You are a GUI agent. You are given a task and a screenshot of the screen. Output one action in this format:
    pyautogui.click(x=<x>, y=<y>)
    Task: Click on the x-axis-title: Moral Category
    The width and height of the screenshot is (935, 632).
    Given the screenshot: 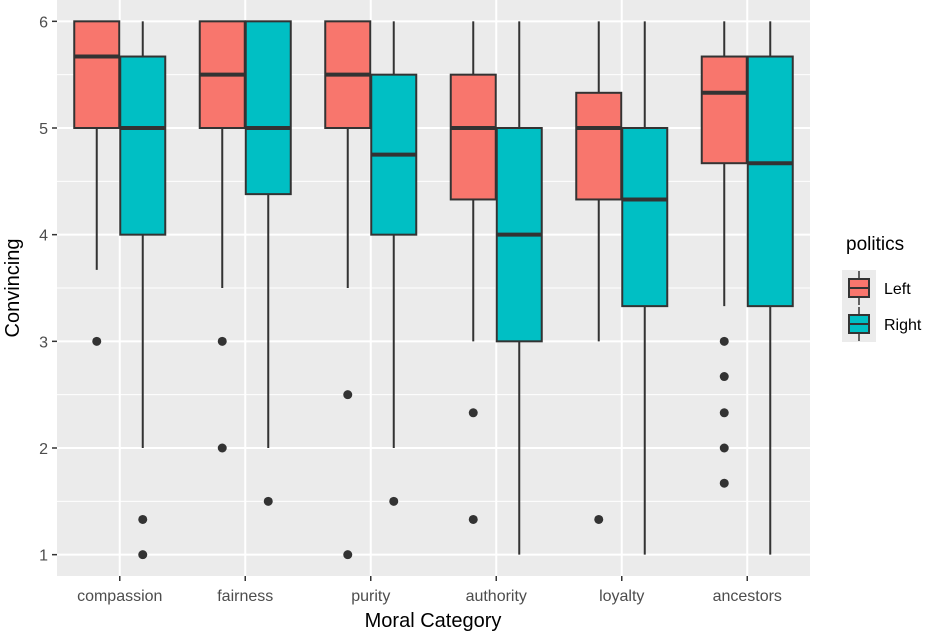 What is the action you would take?
    pyautogui.click(x=433, y=621)
    